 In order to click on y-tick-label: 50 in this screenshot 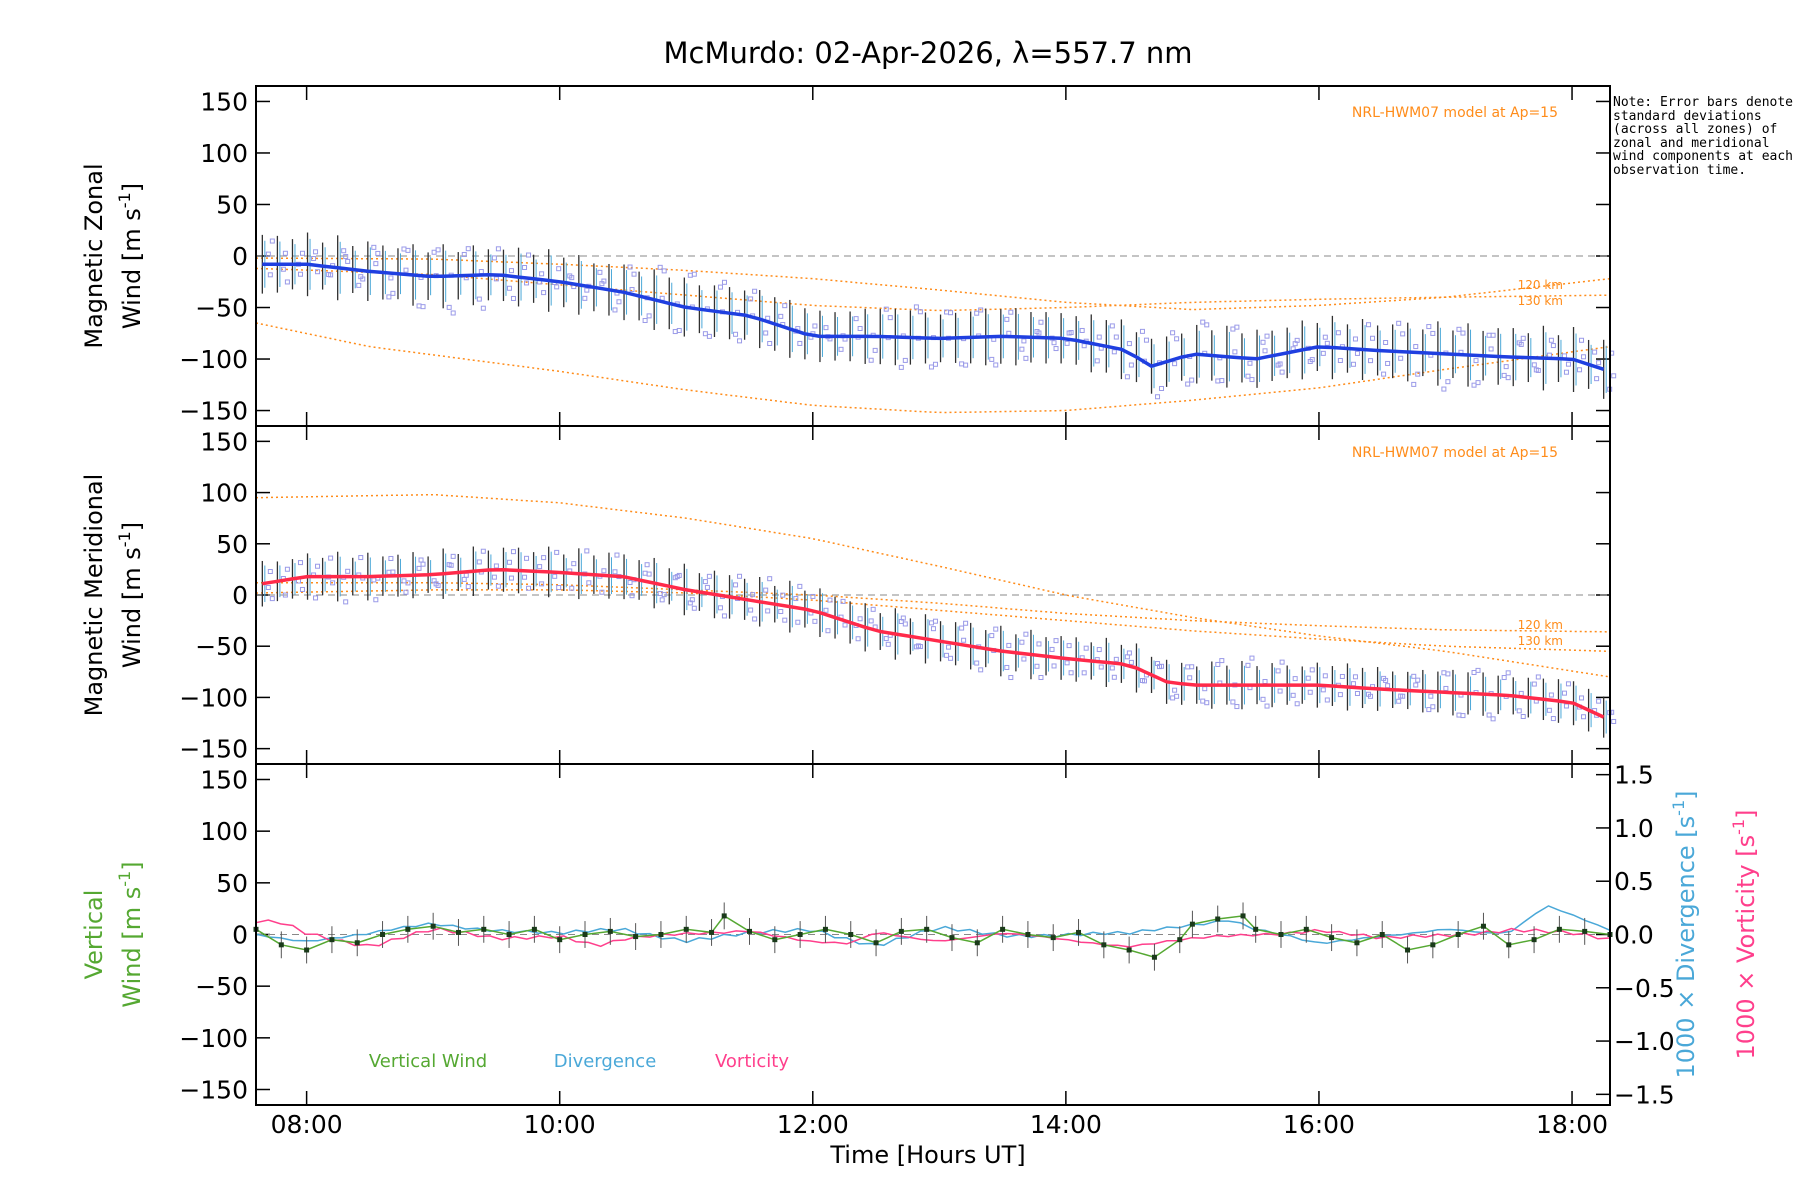, I will do `click(232, 204)`.